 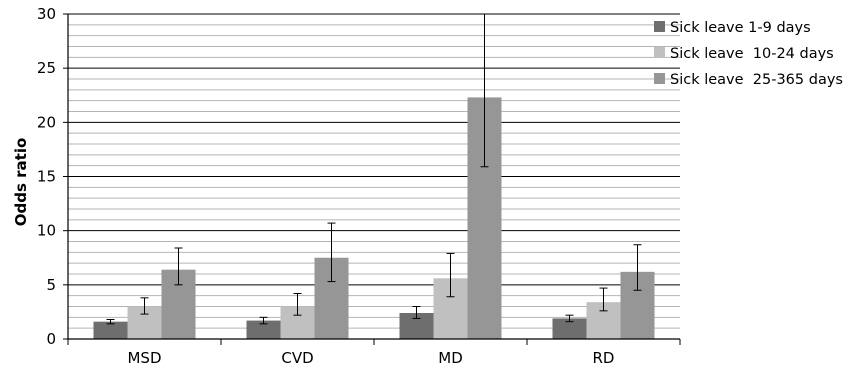 I want to click on x-category-label: CVD, so click(x=297, y=358).